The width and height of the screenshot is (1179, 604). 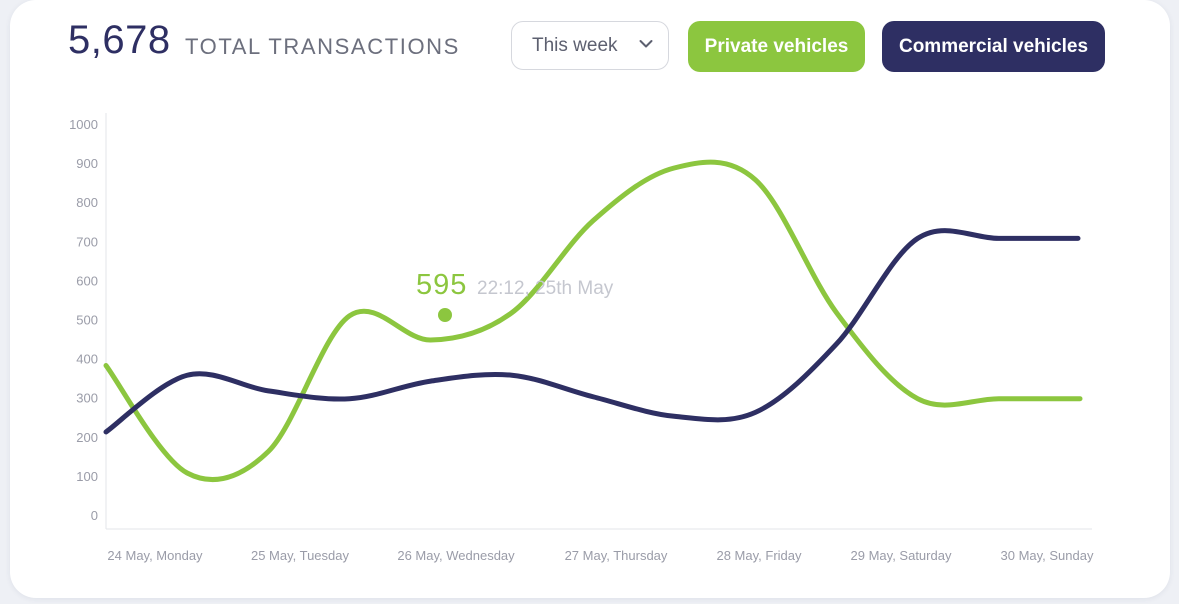 I want to click on y-tick-label-800: 800, so click(x=87, y=202).